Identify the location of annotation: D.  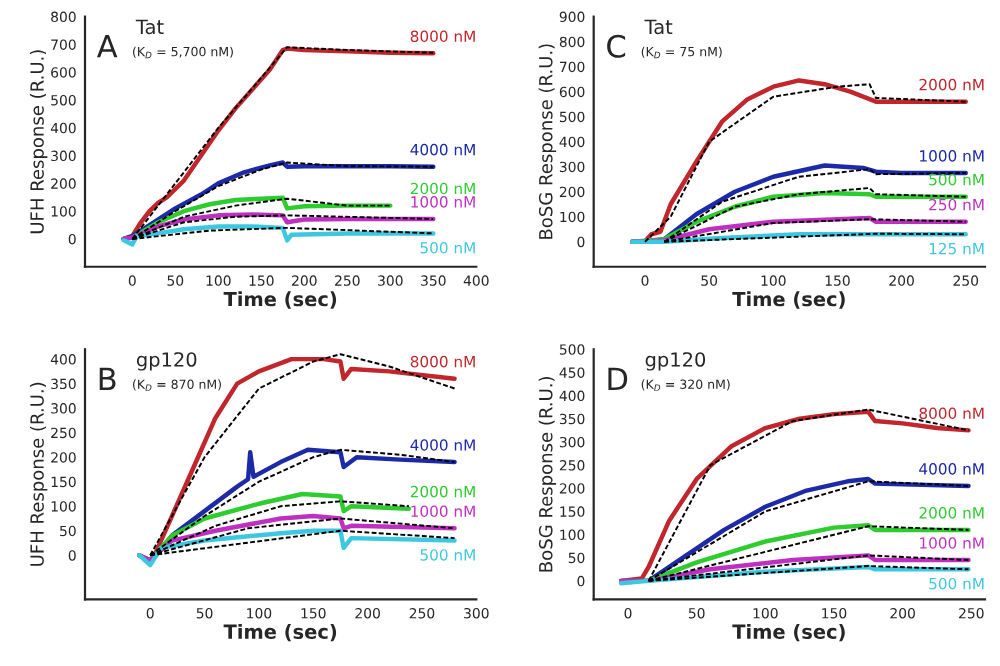
(618, 379).